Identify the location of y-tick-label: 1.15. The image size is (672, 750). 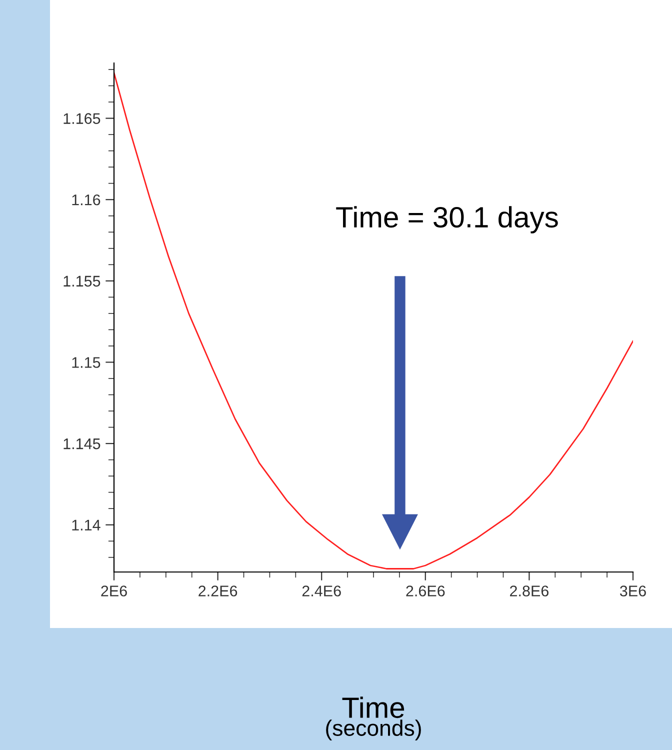
(86, 362).